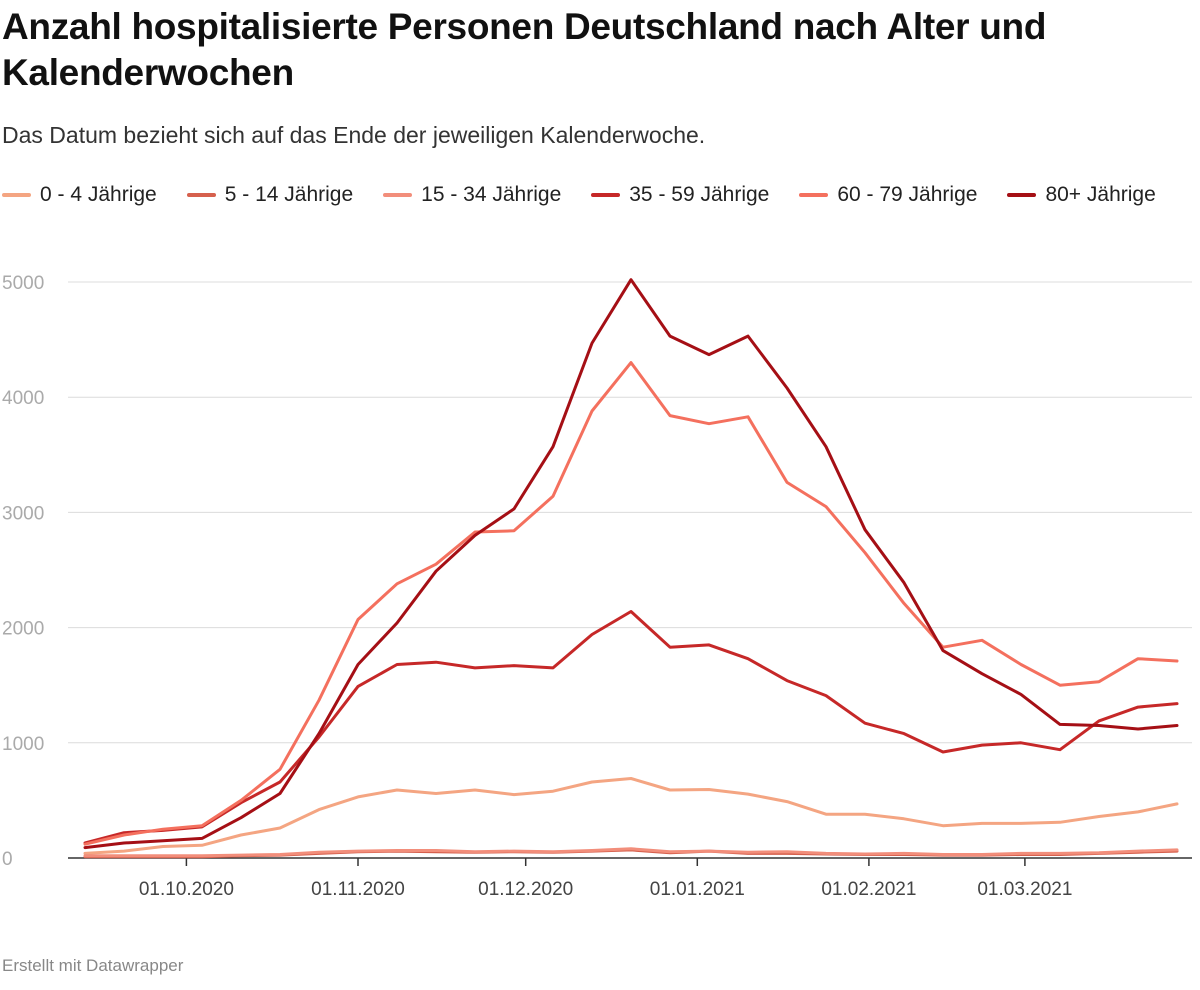  What do you see at coordinates (358, 889) in the screenshot?
I see `x-tick-label-1: 01.11.2020` at bounding box center [358, 889].